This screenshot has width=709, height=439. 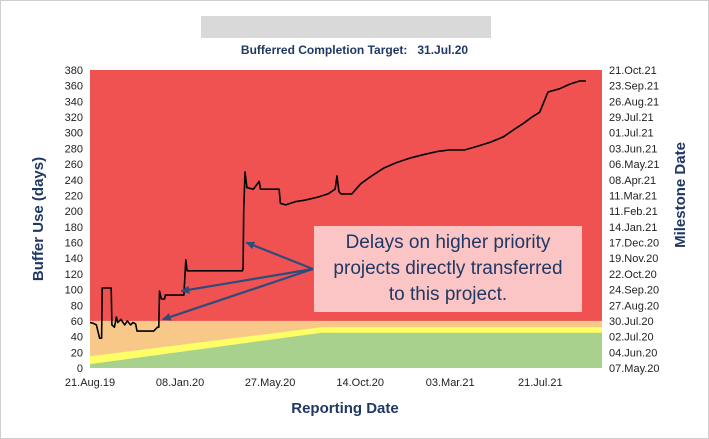 What do you see at coordinates (74, 275) in the screenshot?
I see `y-tick-label: 120` at bounding box center [74, 275].